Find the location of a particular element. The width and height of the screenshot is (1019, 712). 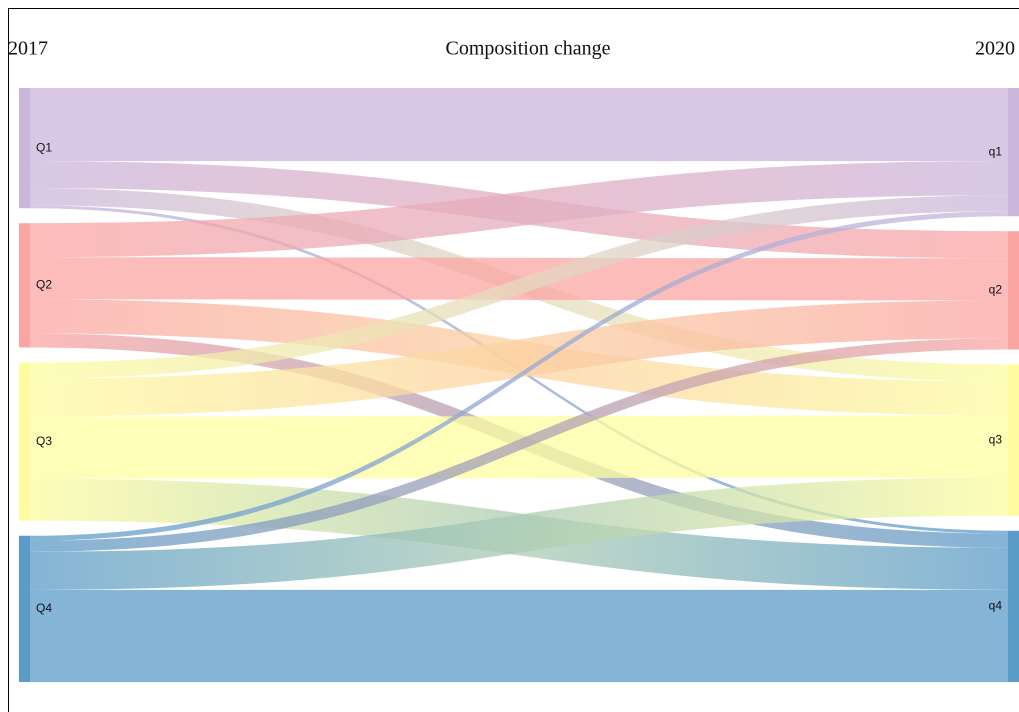

node-label: q3 is located at coordinates (996, 439).